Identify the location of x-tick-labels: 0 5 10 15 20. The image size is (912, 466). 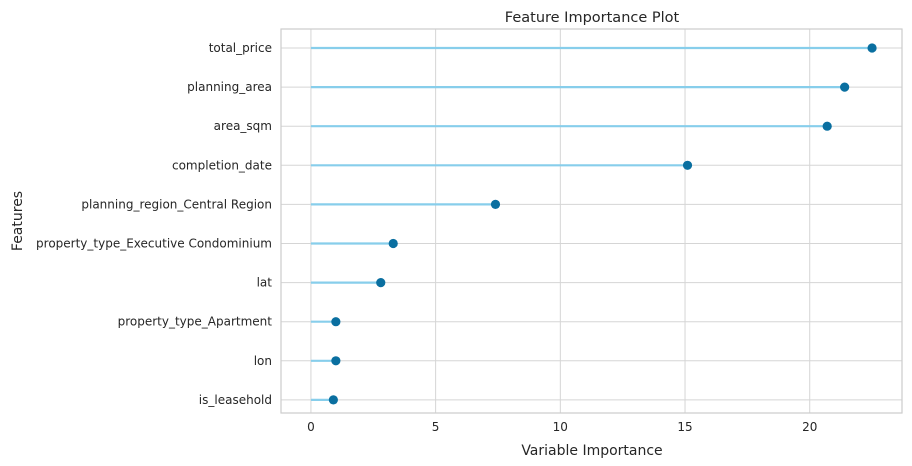
(562, 427).